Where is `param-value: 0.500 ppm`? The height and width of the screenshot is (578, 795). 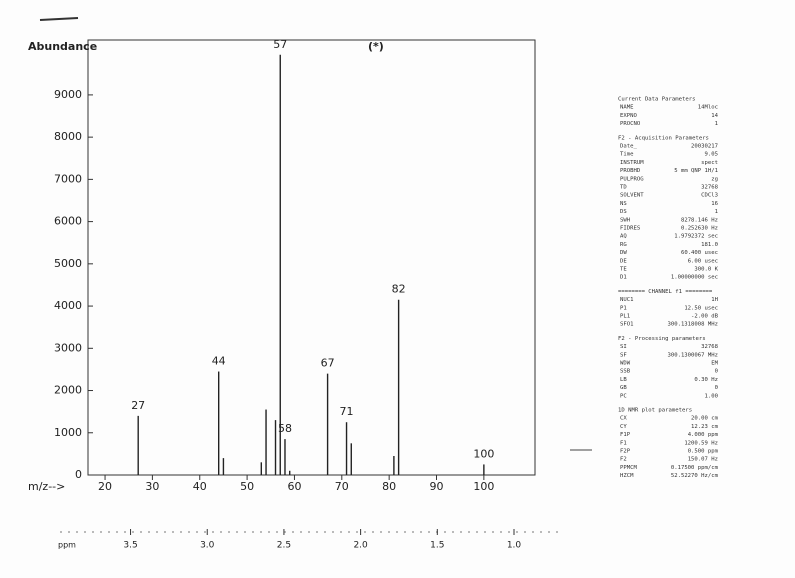 param-value: 0.500 ppm is located at coordinates (703, 452).